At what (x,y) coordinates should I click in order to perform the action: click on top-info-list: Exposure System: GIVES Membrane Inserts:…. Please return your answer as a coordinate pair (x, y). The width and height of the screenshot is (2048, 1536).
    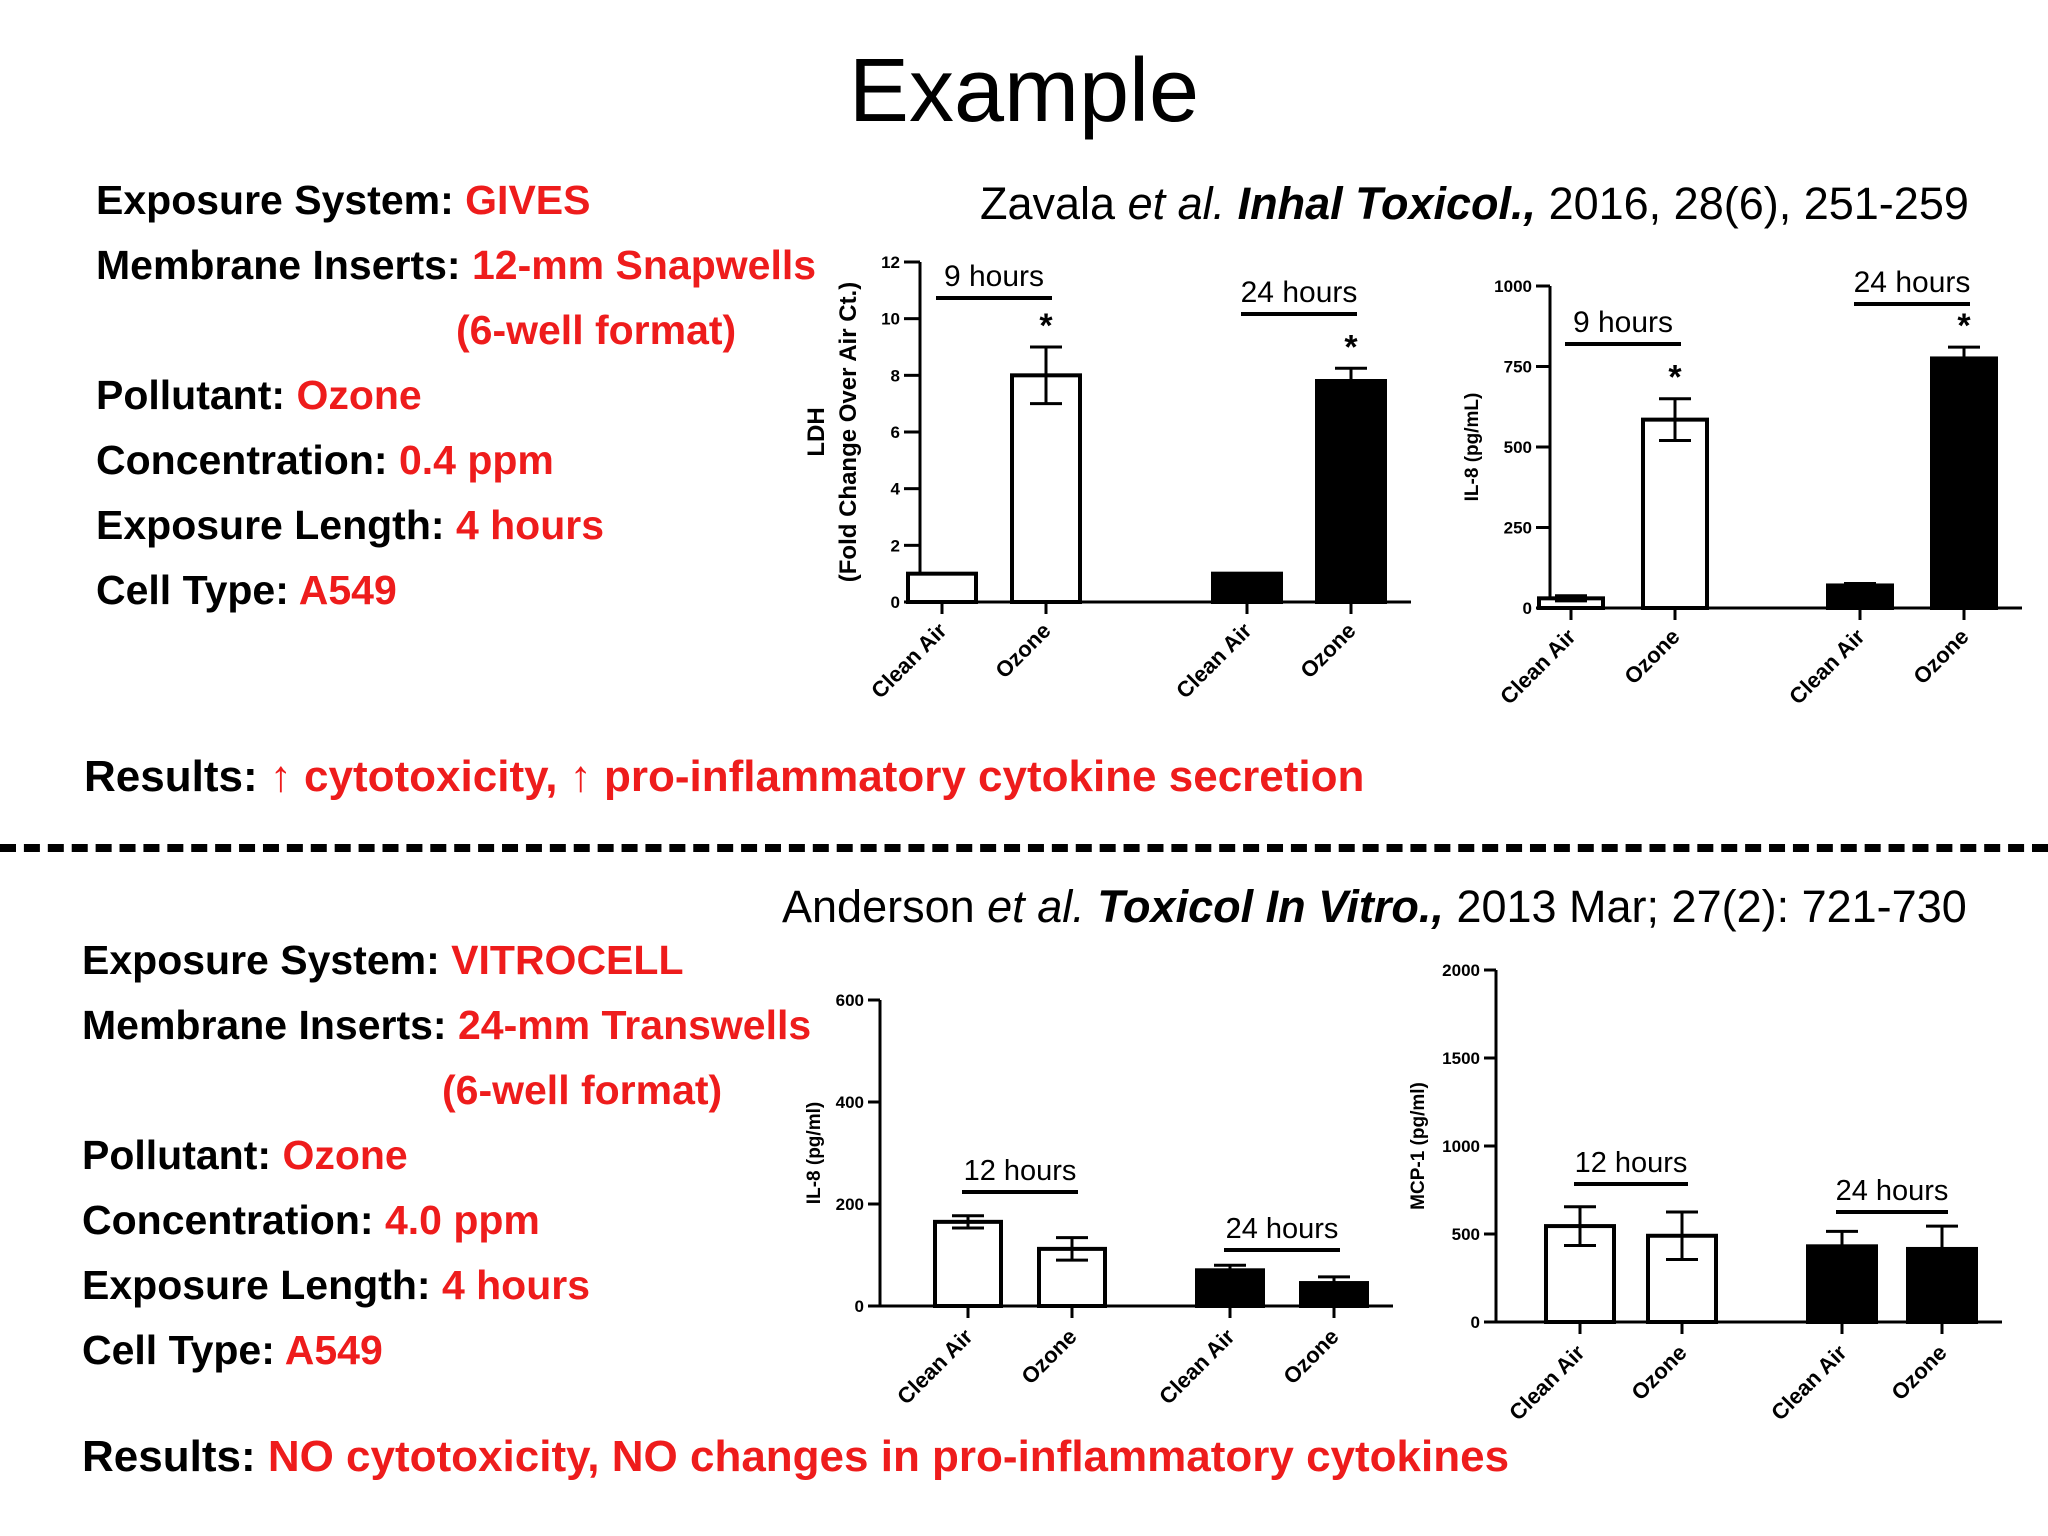
    Looking at the image, I should click on (456, 395).